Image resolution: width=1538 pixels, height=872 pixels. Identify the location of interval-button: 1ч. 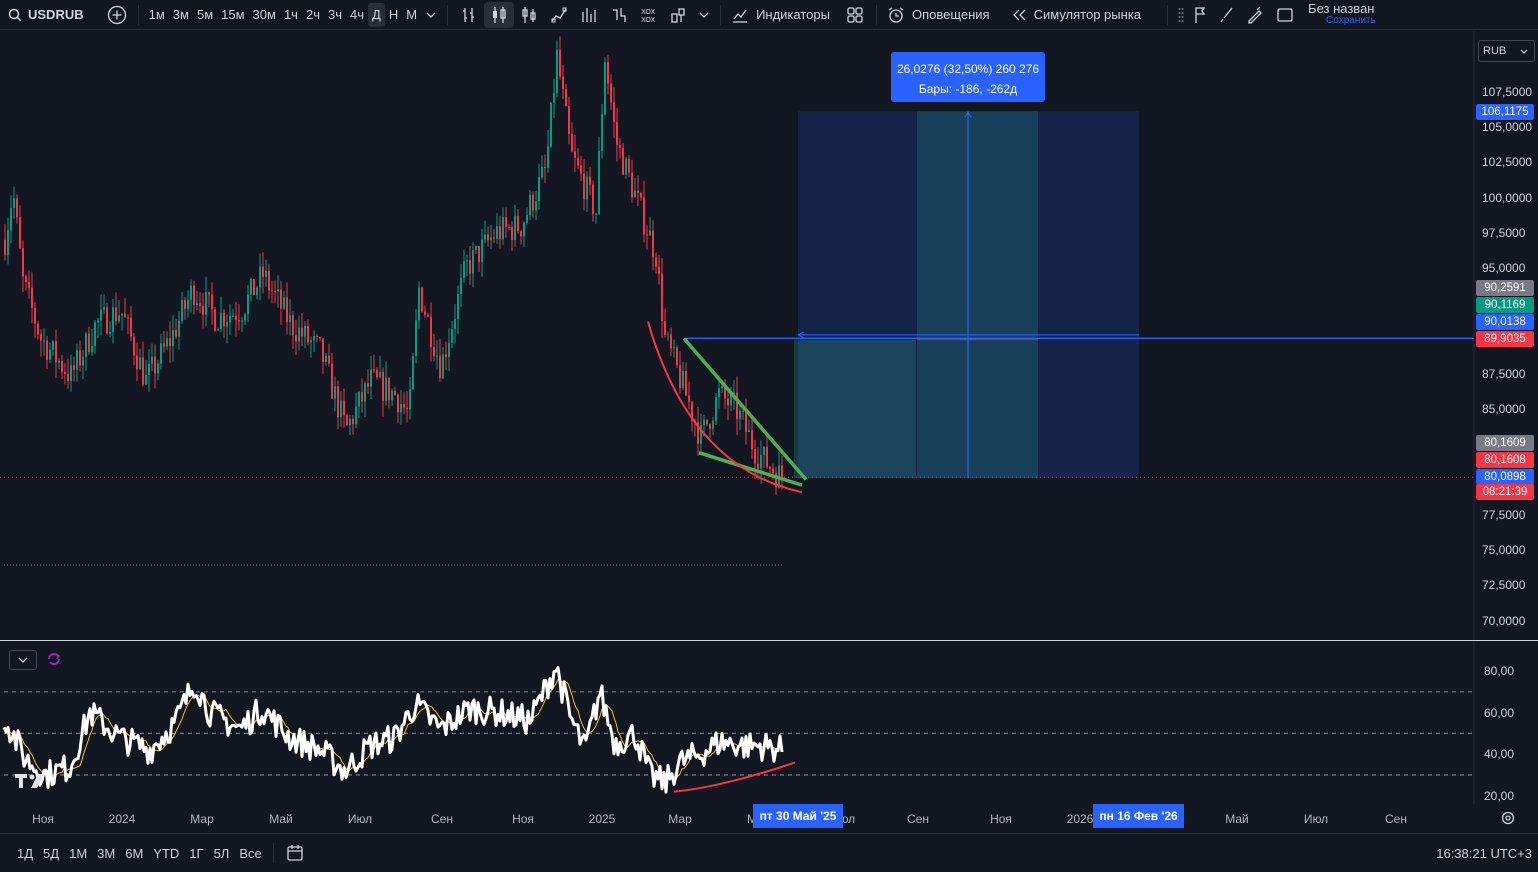
(290, 14).